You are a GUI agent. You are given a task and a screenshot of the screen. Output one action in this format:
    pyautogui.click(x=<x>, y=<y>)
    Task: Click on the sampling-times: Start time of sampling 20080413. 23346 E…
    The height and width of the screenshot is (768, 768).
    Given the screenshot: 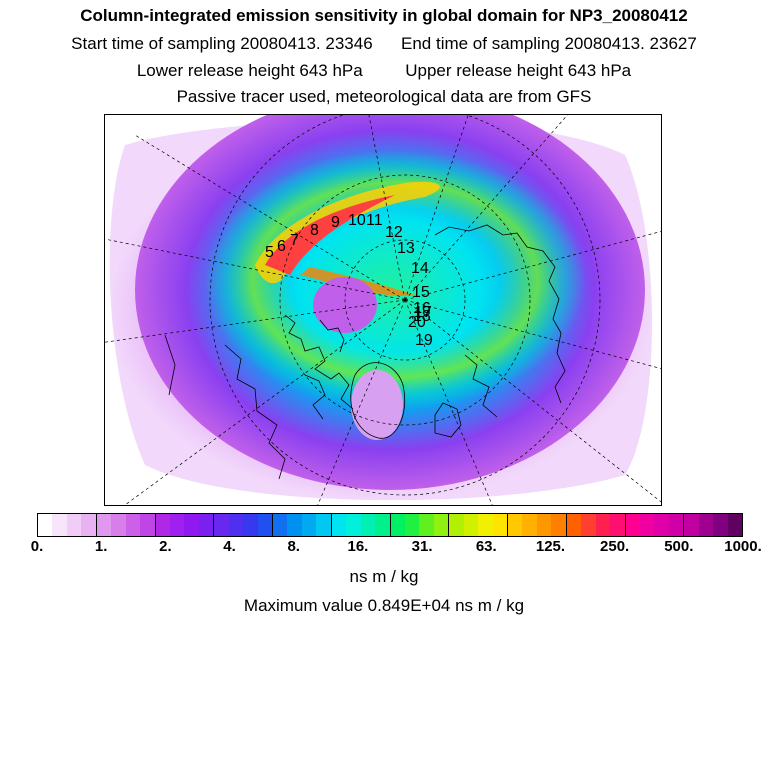 What is the action you would take?
    pyautogui.click(x=384, y=44)
    